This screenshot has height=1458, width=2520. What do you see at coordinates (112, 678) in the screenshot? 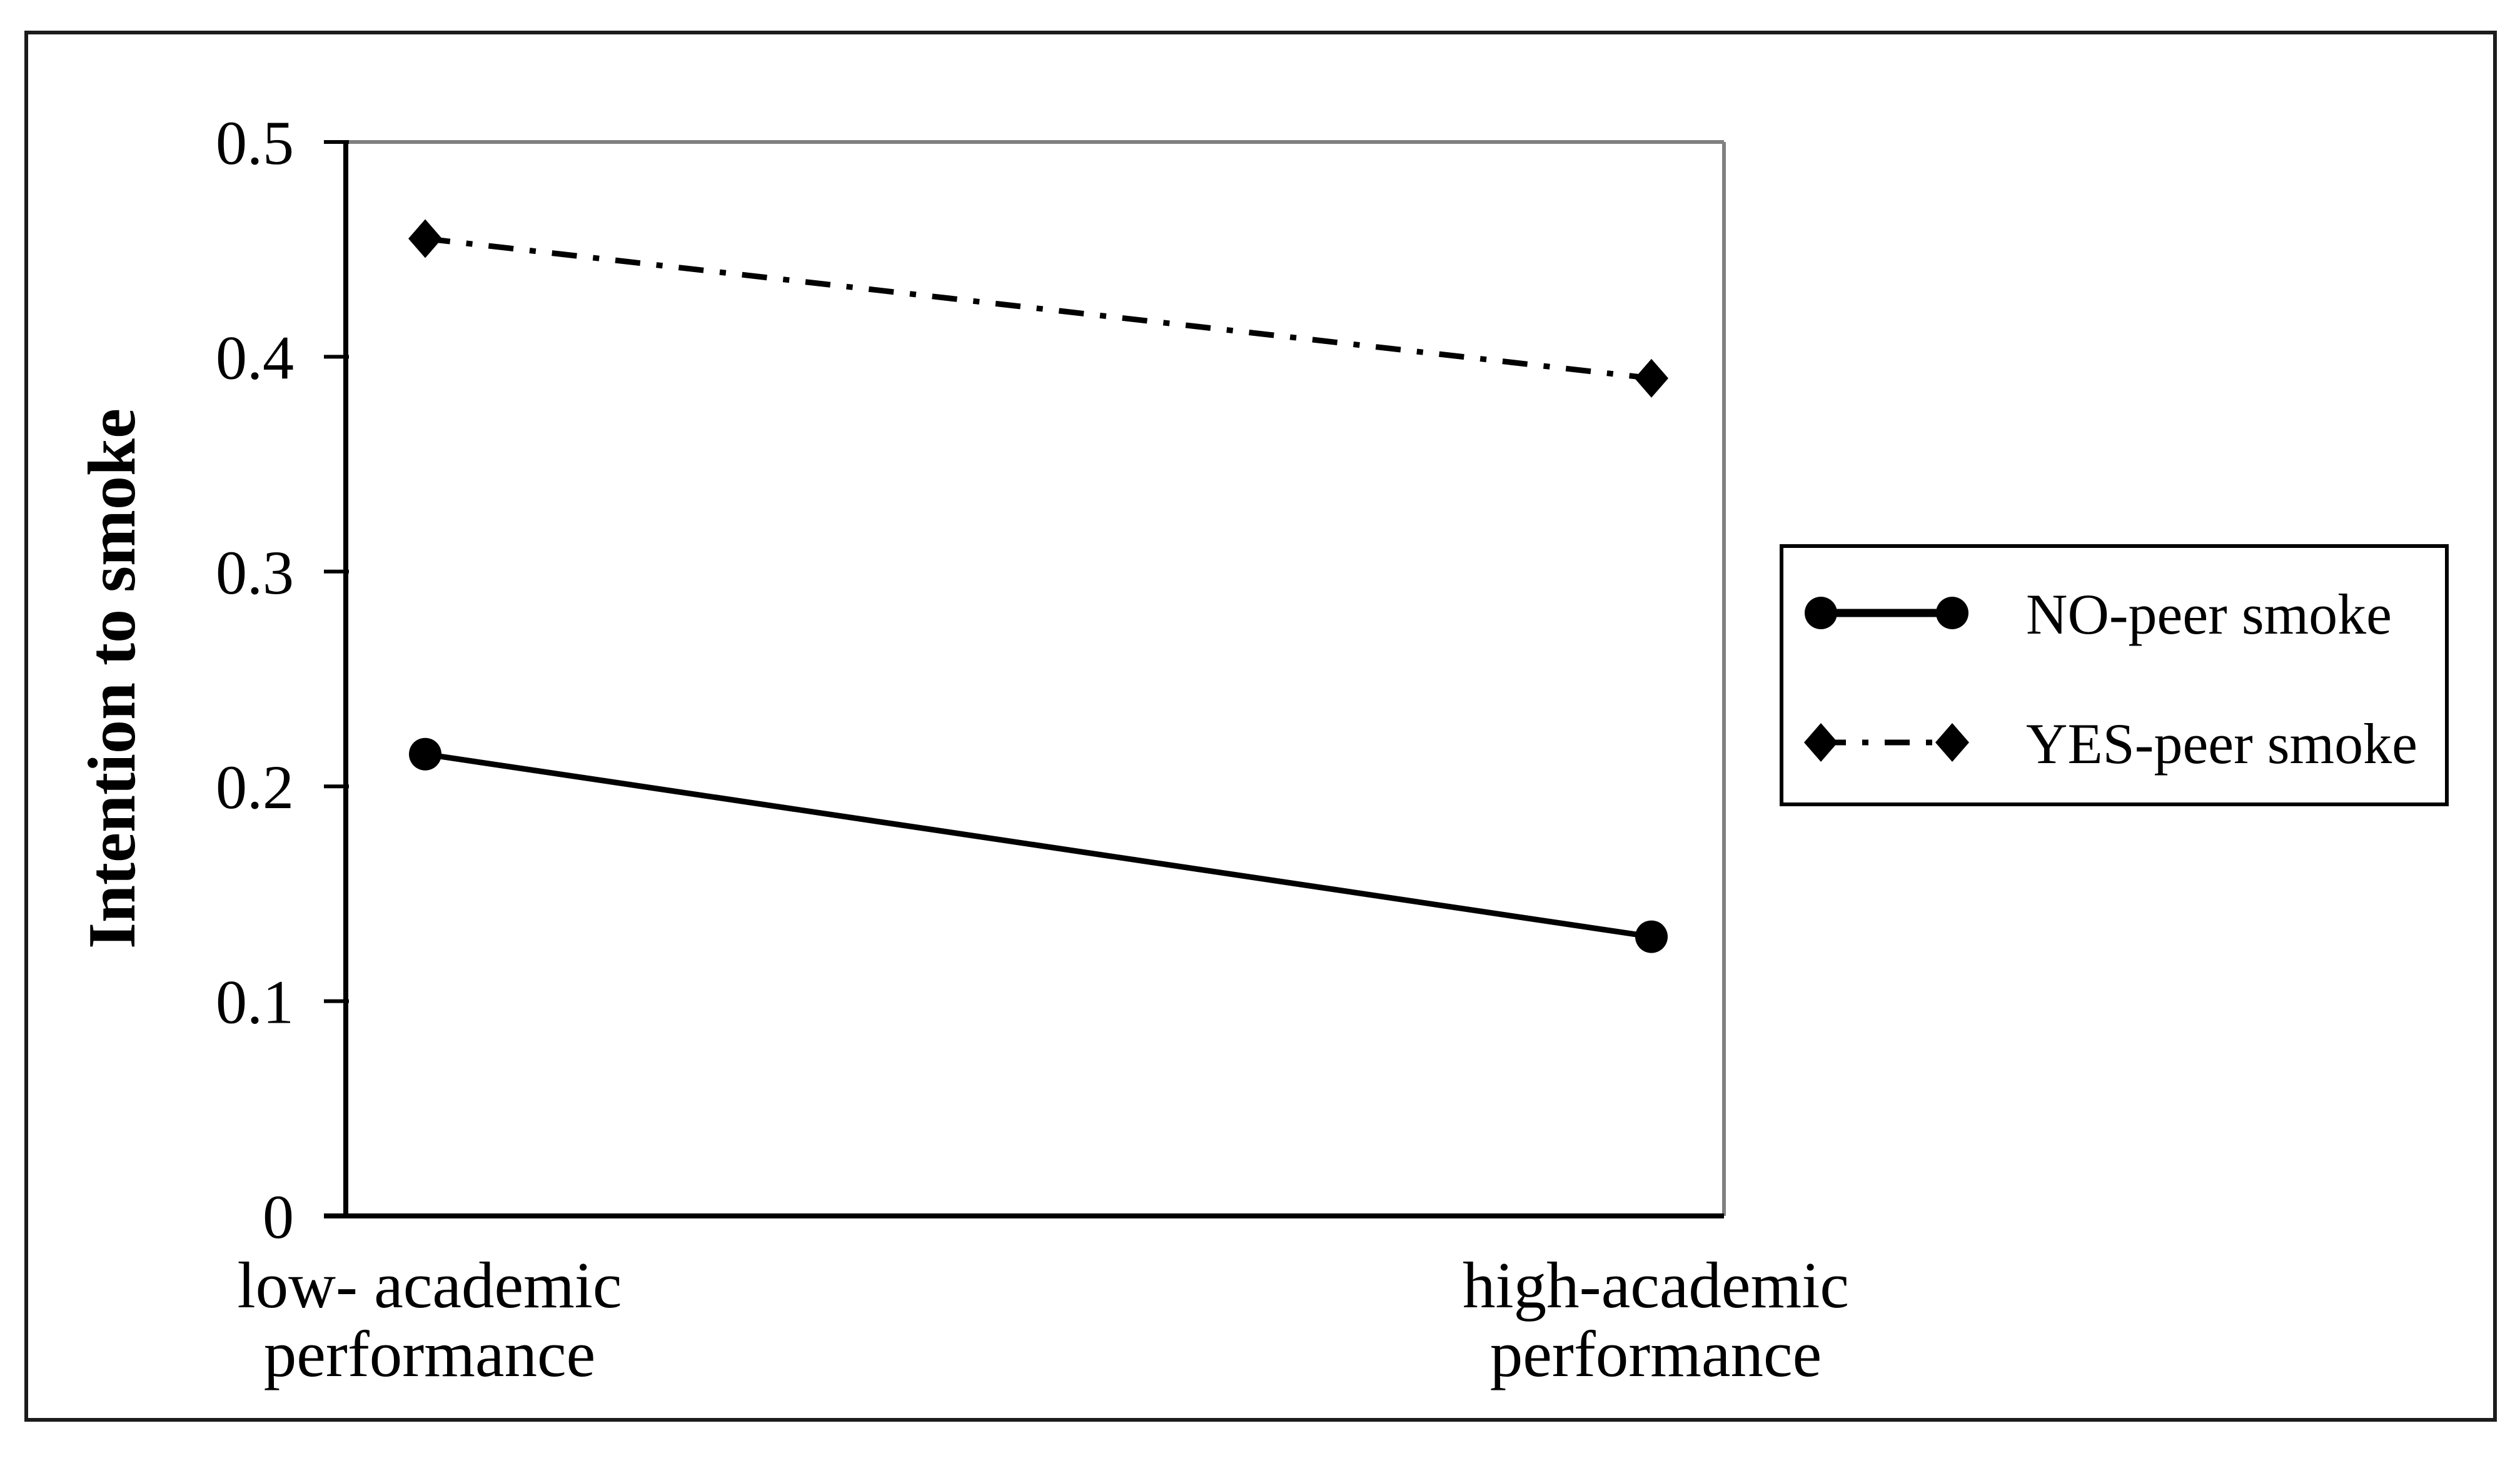
I see `y-axis-title: Intention to smoke` at bounding box center [112, 678].